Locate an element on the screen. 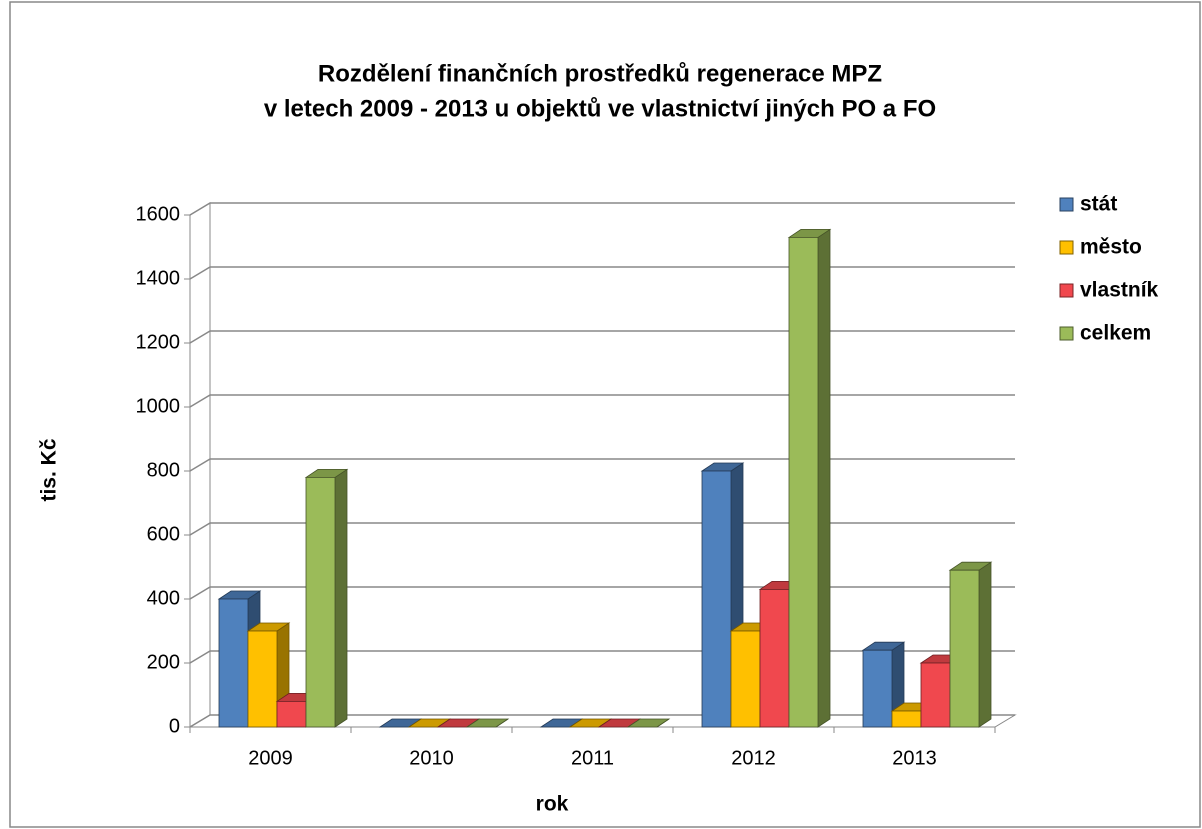 This screenshot has height=829, width=1202. legend-label: město is located at coordinates (1111, 247).